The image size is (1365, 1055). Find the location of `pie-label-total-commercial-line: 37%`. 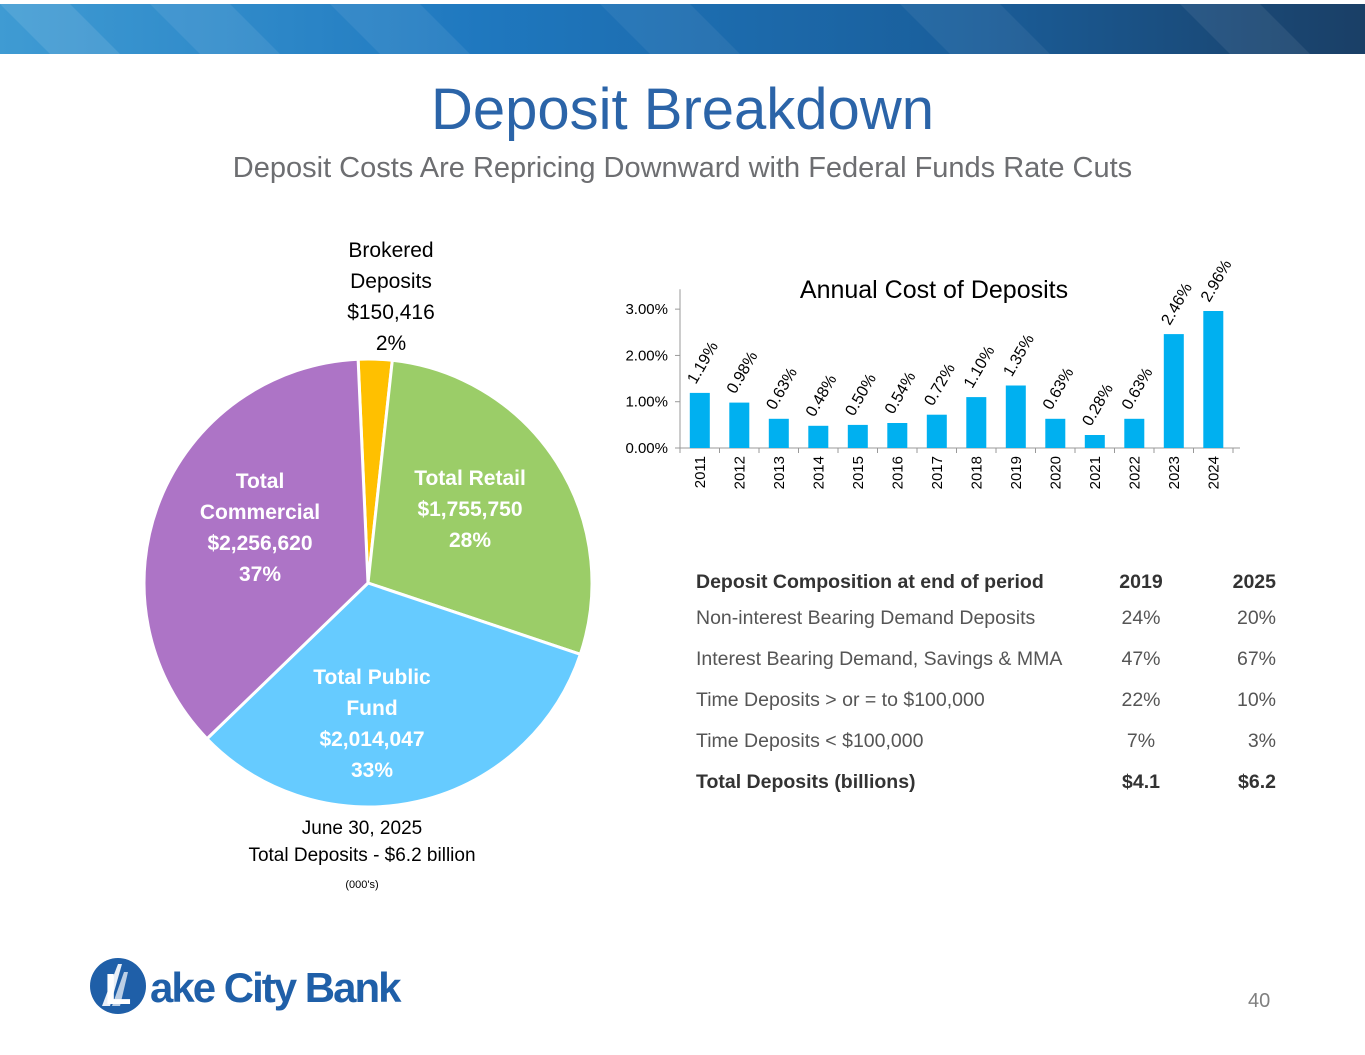

pie-label-total-commercial-line: 37% is located at coordinates (260, 574).